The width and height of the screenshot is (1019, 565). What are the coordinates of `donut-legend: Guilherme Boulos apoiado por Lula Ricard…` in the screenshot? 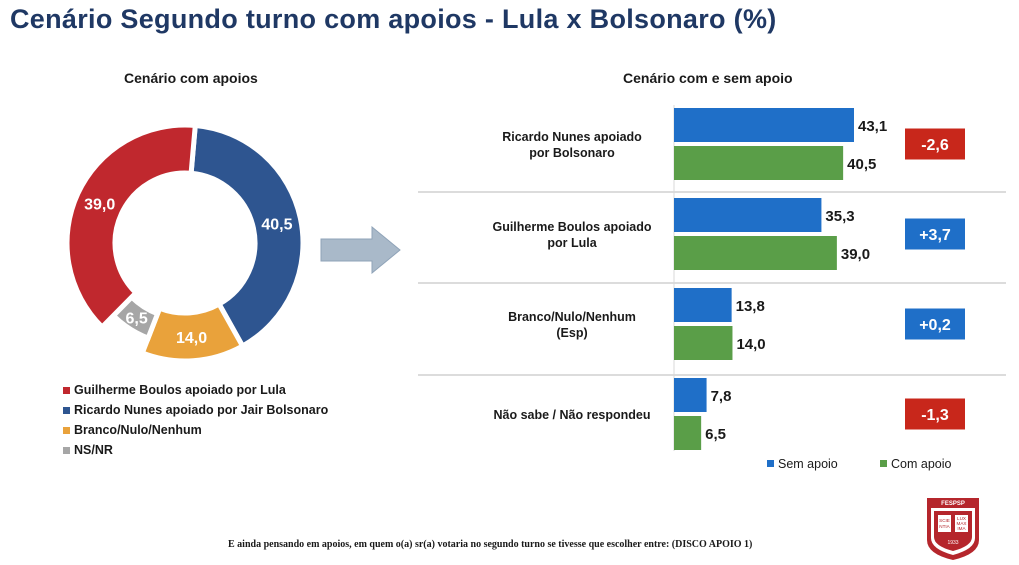 It's located at (195, 420).